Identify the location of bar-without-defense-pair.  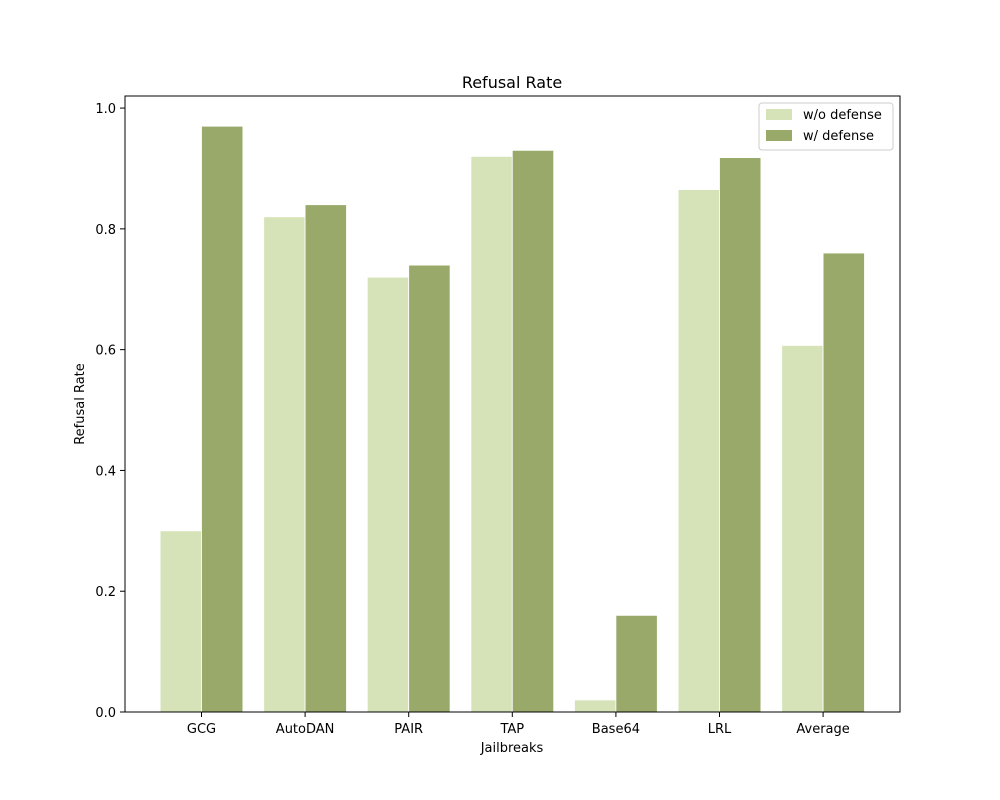
(388, 494).